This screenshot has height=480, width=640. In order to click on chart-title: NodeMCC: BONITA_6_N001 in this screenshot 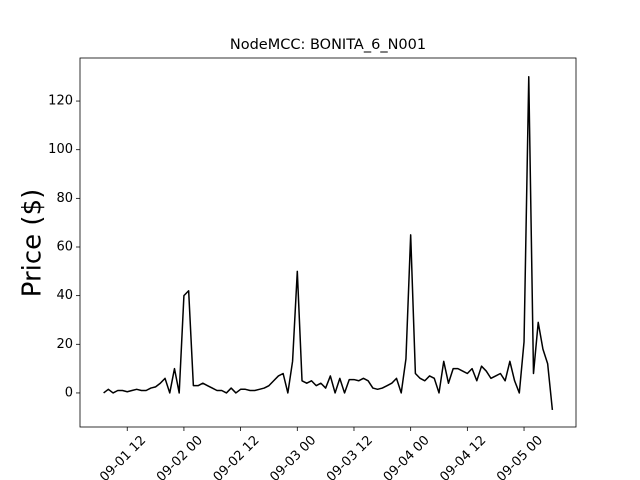, I will do `click(328, 45)`.